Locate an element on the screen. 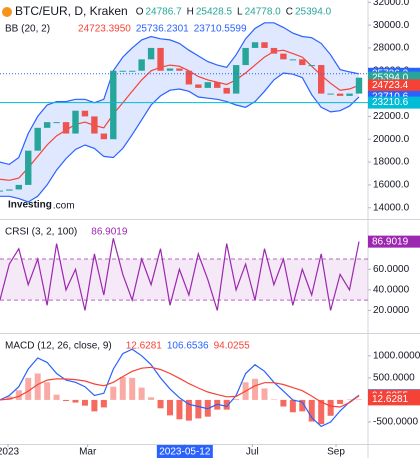  legend-value: 23710.5599 is located at coordinates (220, 29).